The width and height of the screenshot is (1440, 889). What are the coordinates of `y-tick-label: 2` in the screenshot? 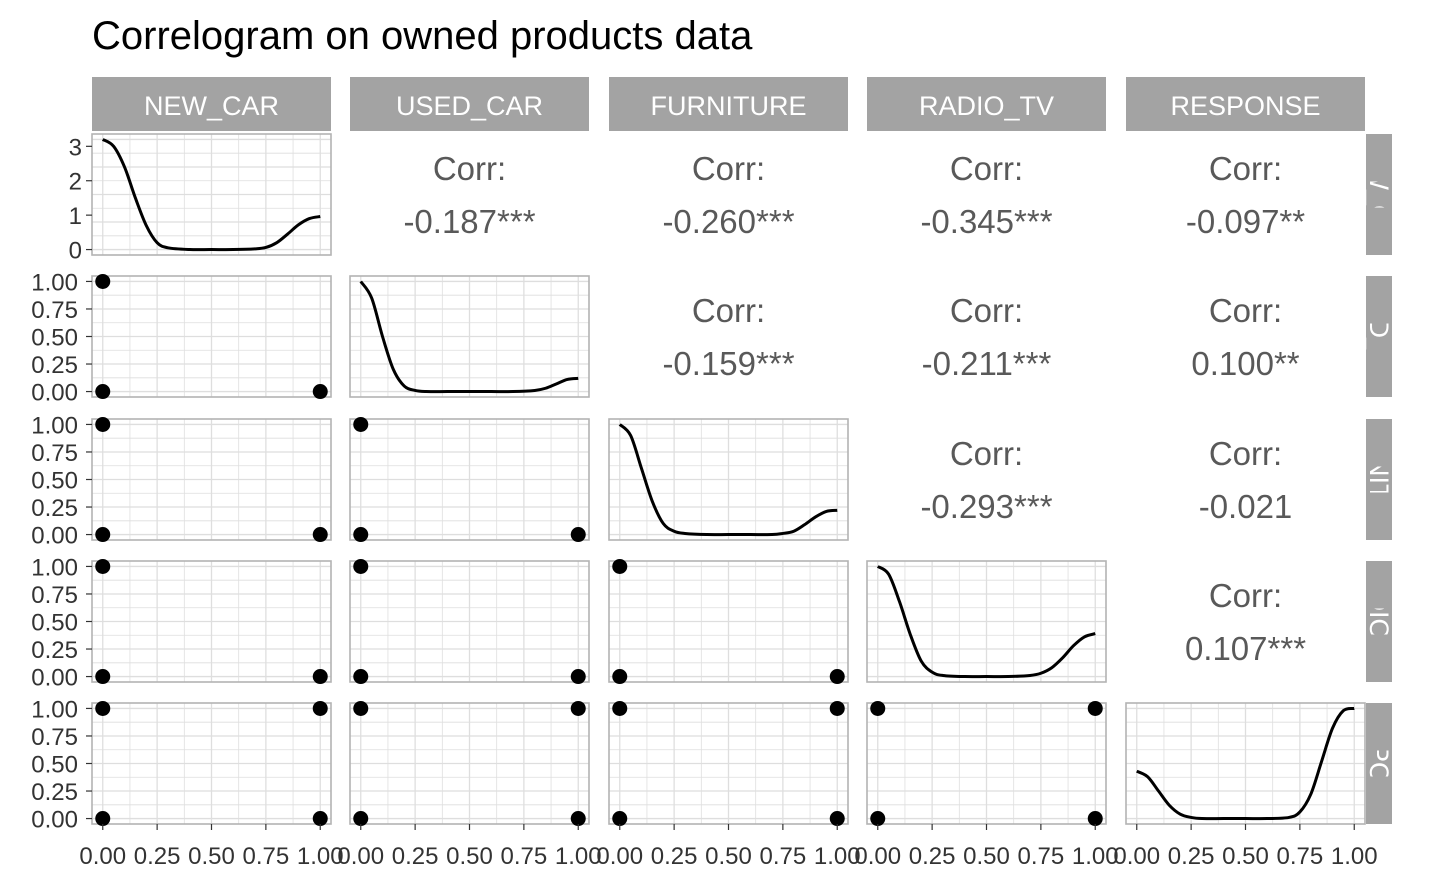 It's located at (75, 182).